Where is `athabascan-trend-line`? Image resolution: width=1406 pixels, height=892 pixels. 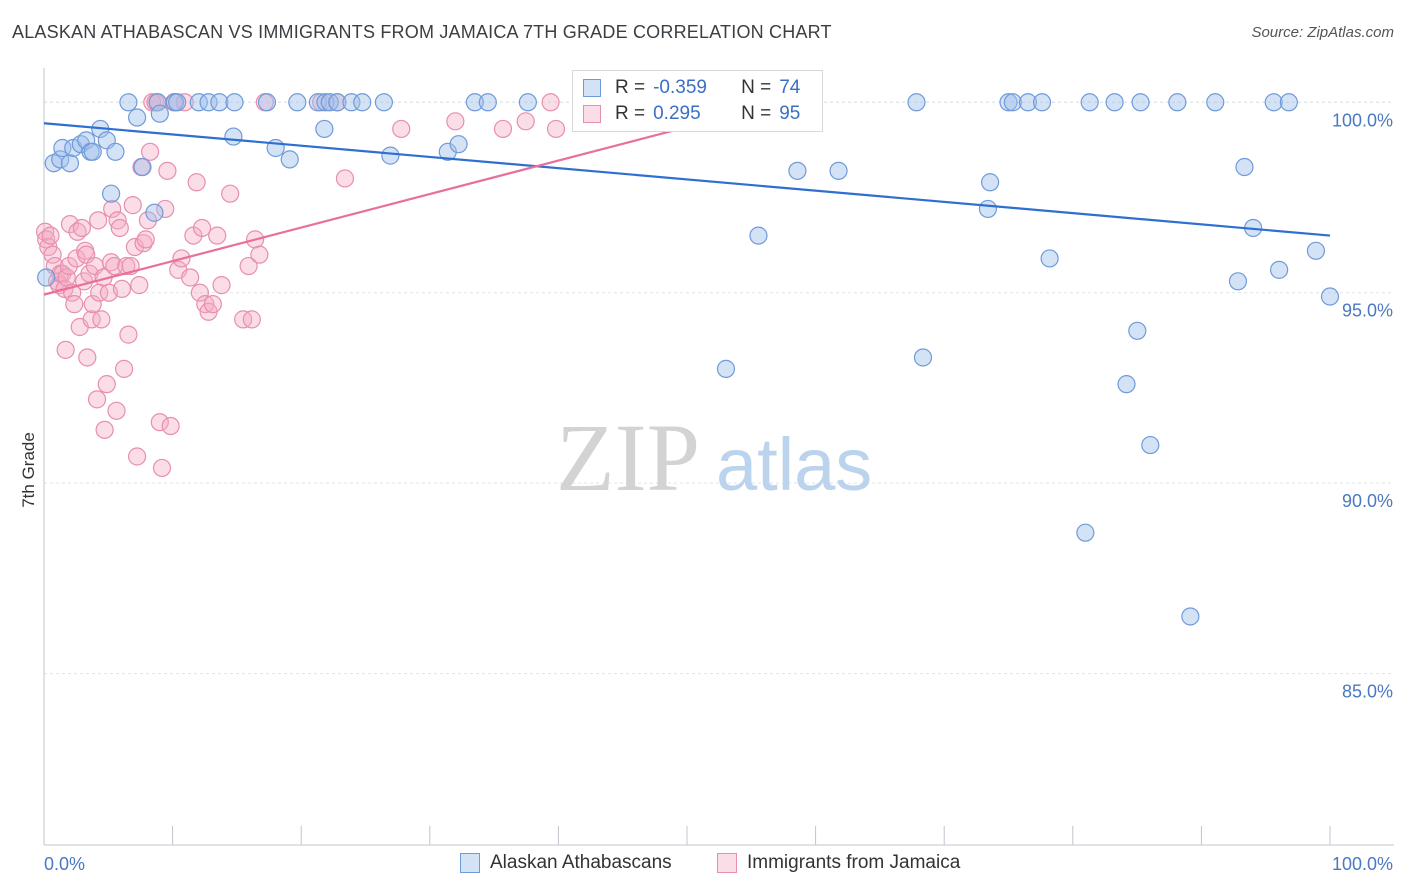
athabascan-trend-line is located at coordinates (687, 179).